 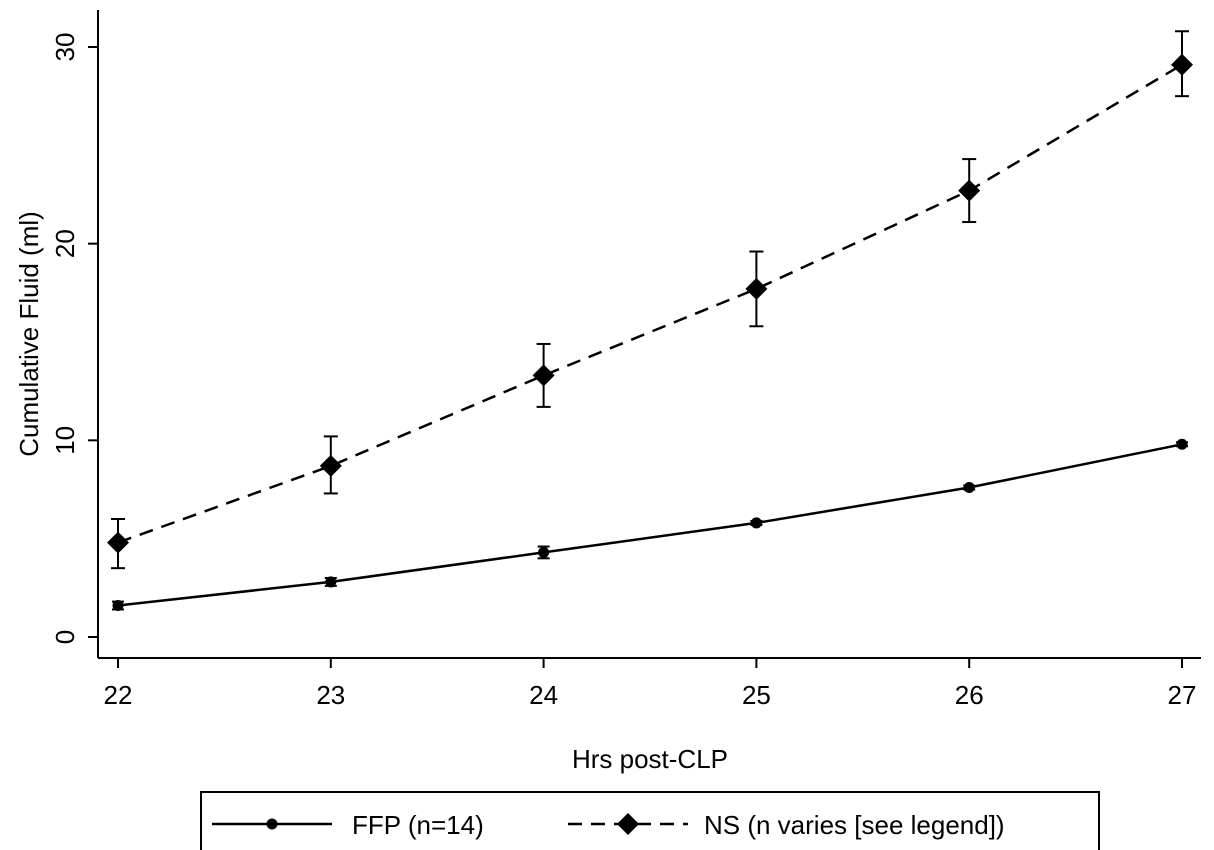 I want to click on y-axis-title: Cumulative Fluid (ml), so click(x=29, y=334).